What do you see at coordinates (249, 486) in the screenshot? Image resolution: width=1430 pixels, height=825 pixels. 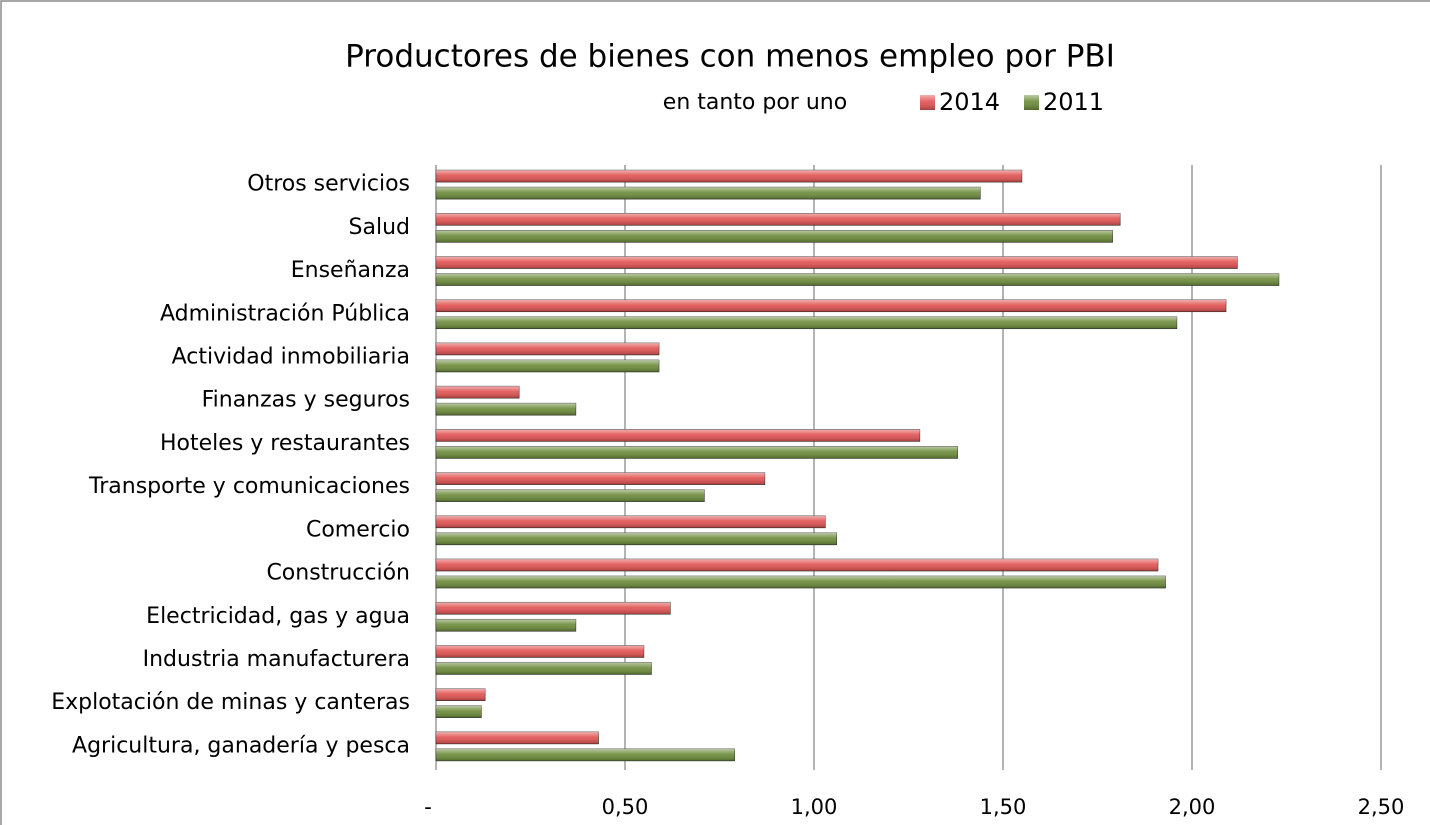 I see `y-tick-label: Transporte y comunicaciones` at bounding box center [249, 486].